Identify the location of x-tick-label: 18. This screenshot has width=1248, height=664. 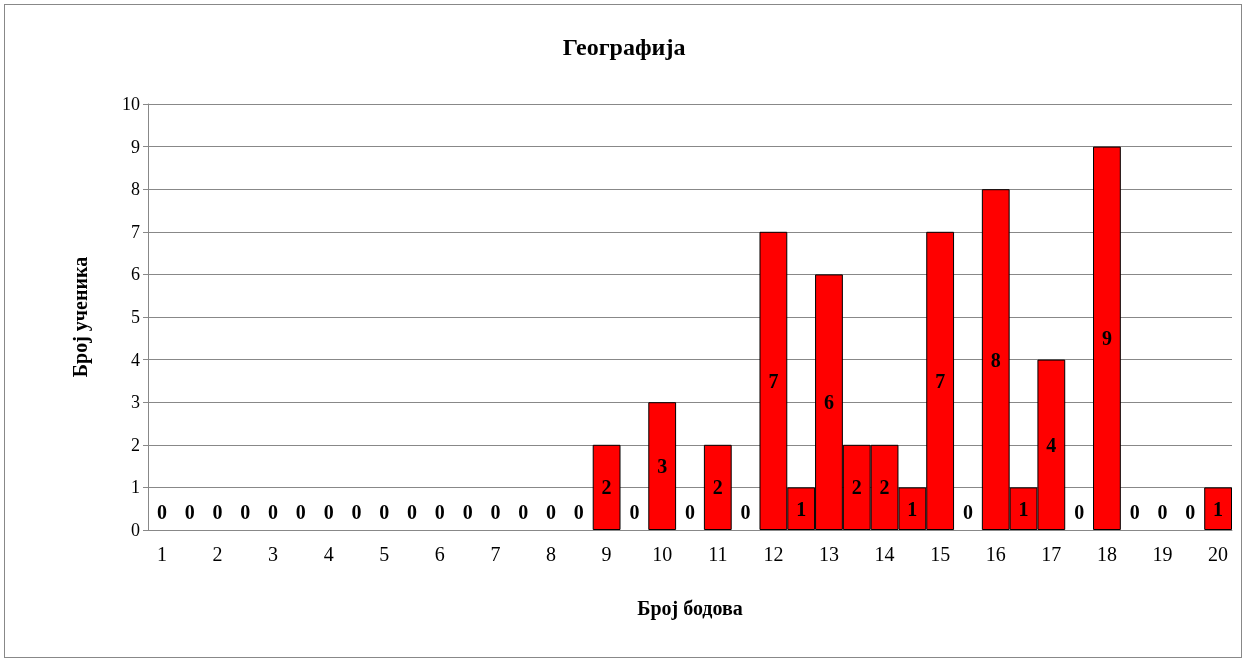
(1106, 554).